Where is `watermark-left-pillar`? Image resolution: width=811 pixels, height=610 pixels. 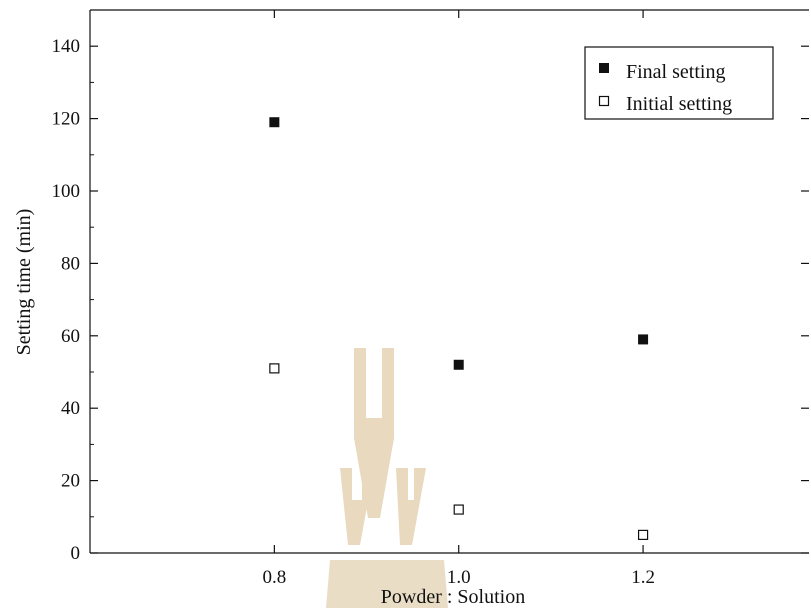
watermark-left-pillar is located at coordinates (357, 506).